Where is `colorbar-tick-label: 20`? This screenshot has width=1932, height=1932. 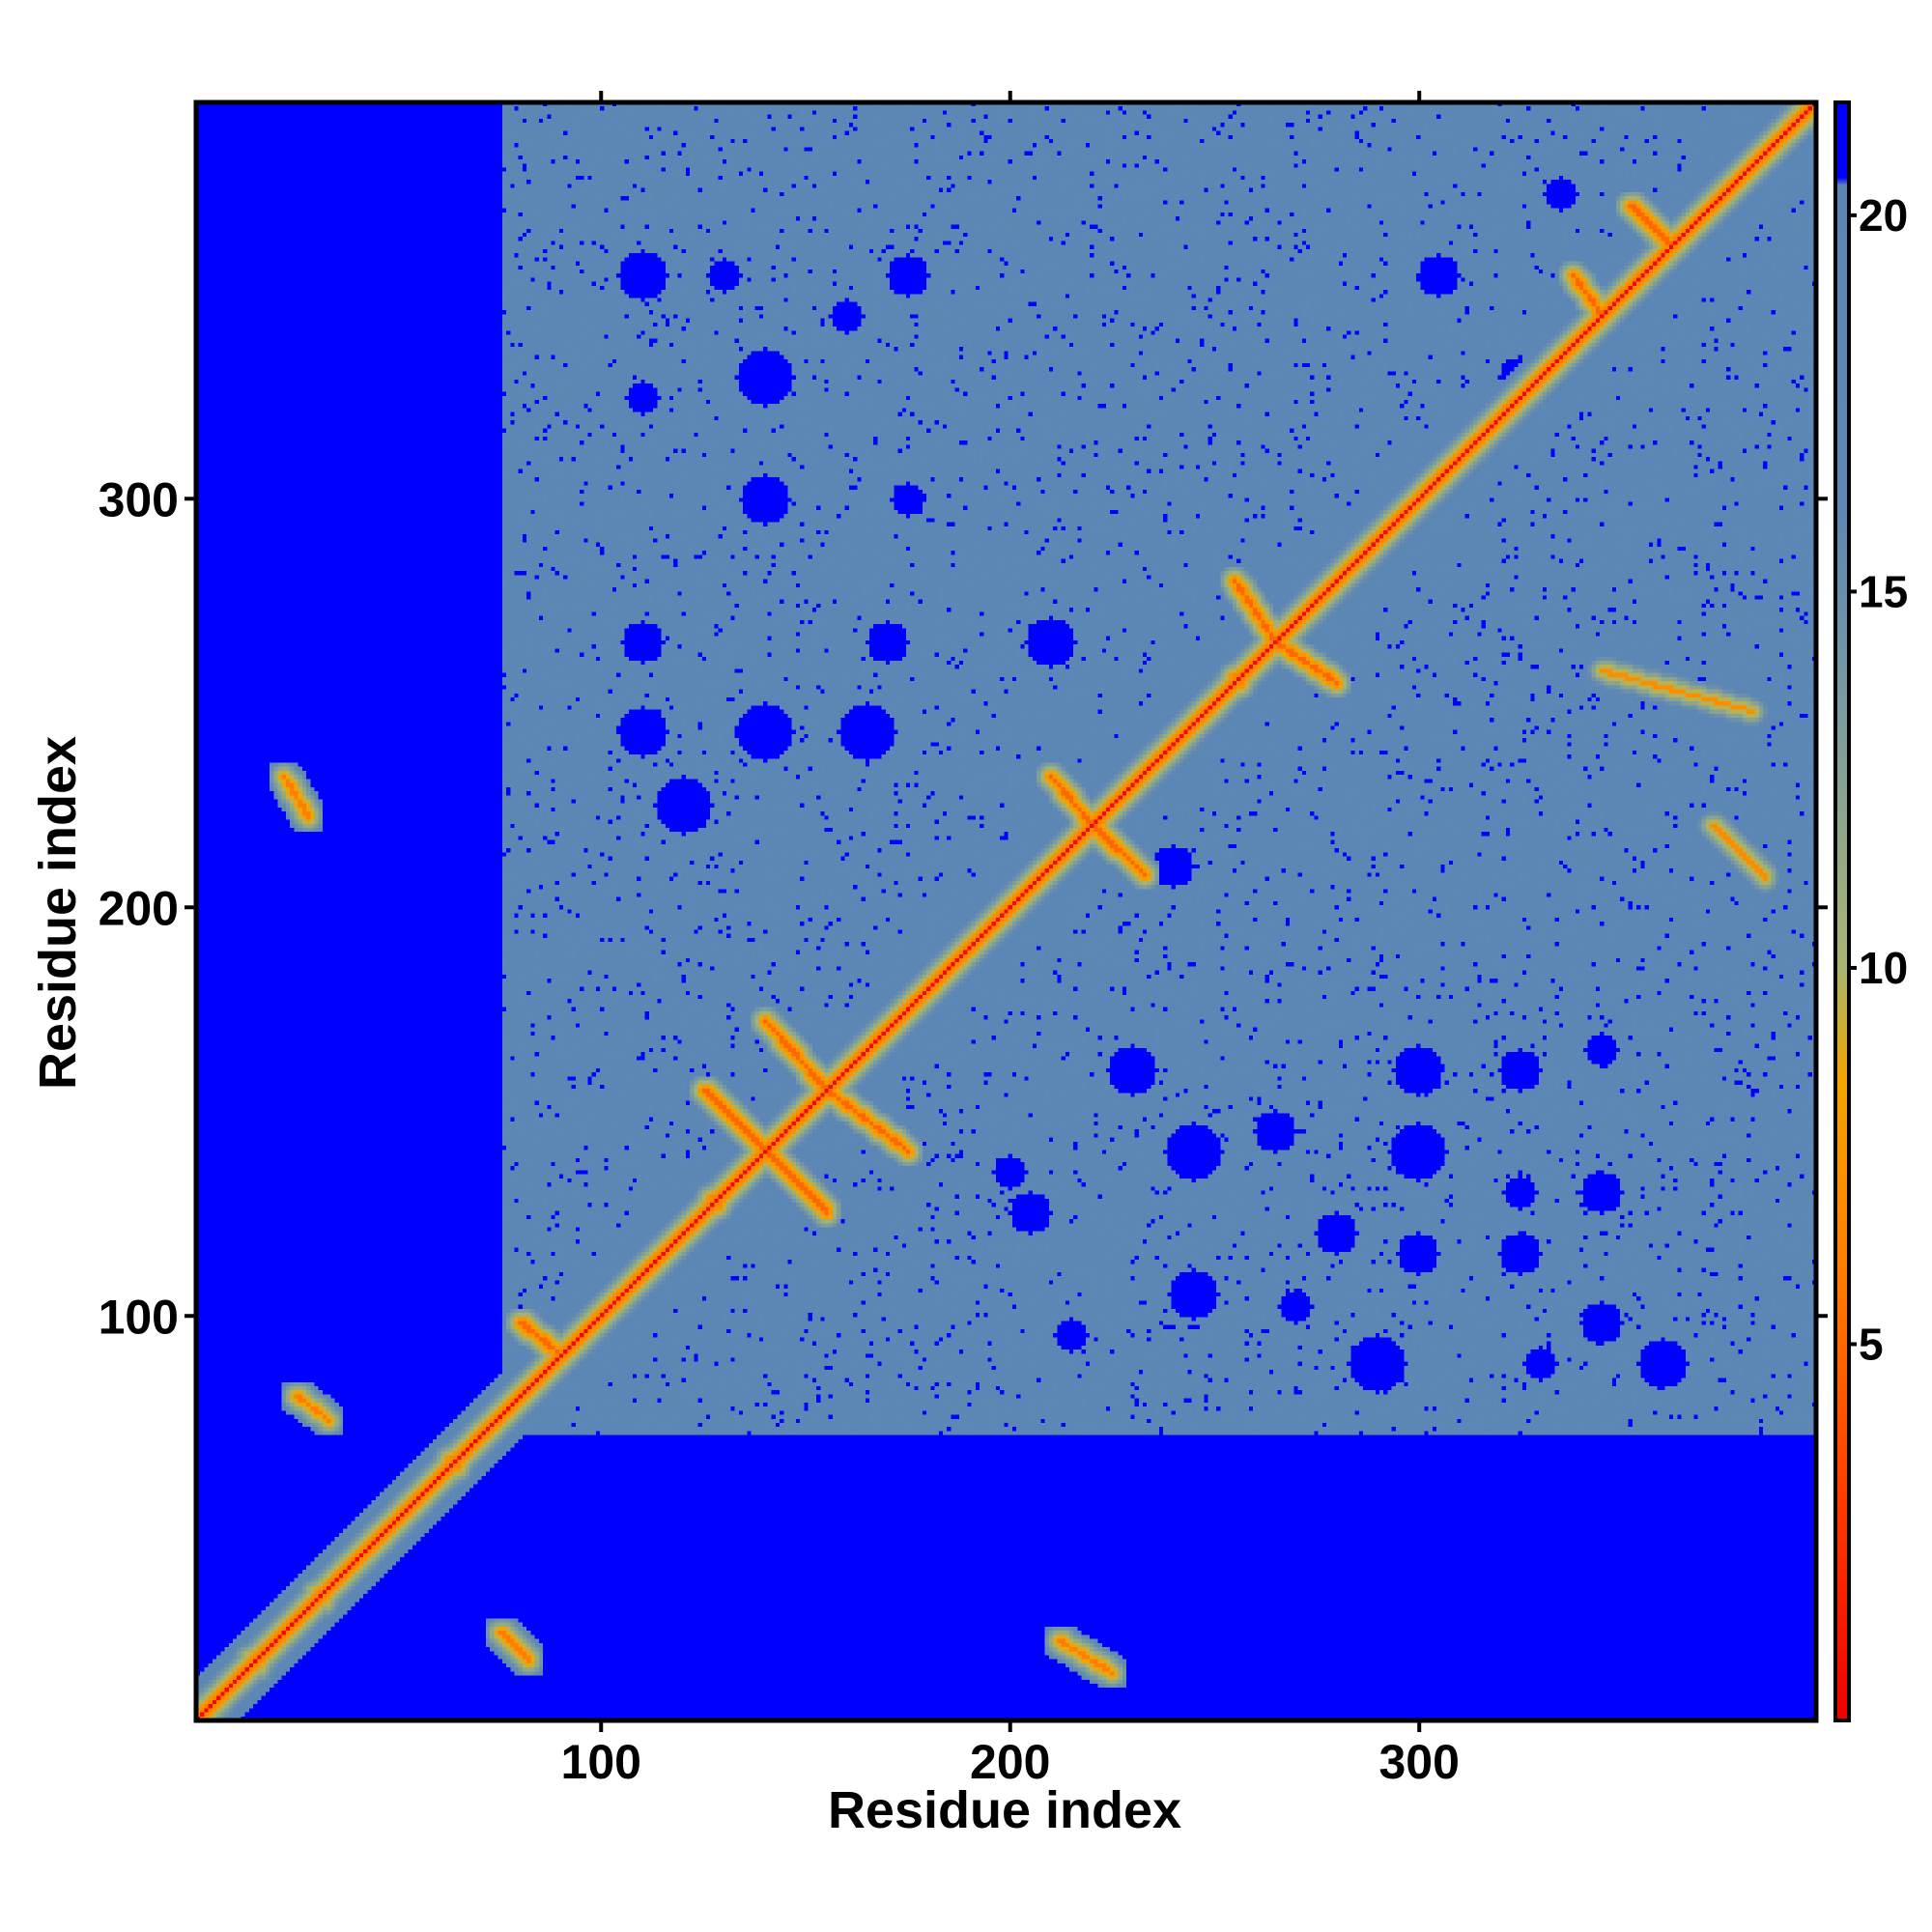
colorbar-tick-label: 20 is located at coordinates (1883, 215).